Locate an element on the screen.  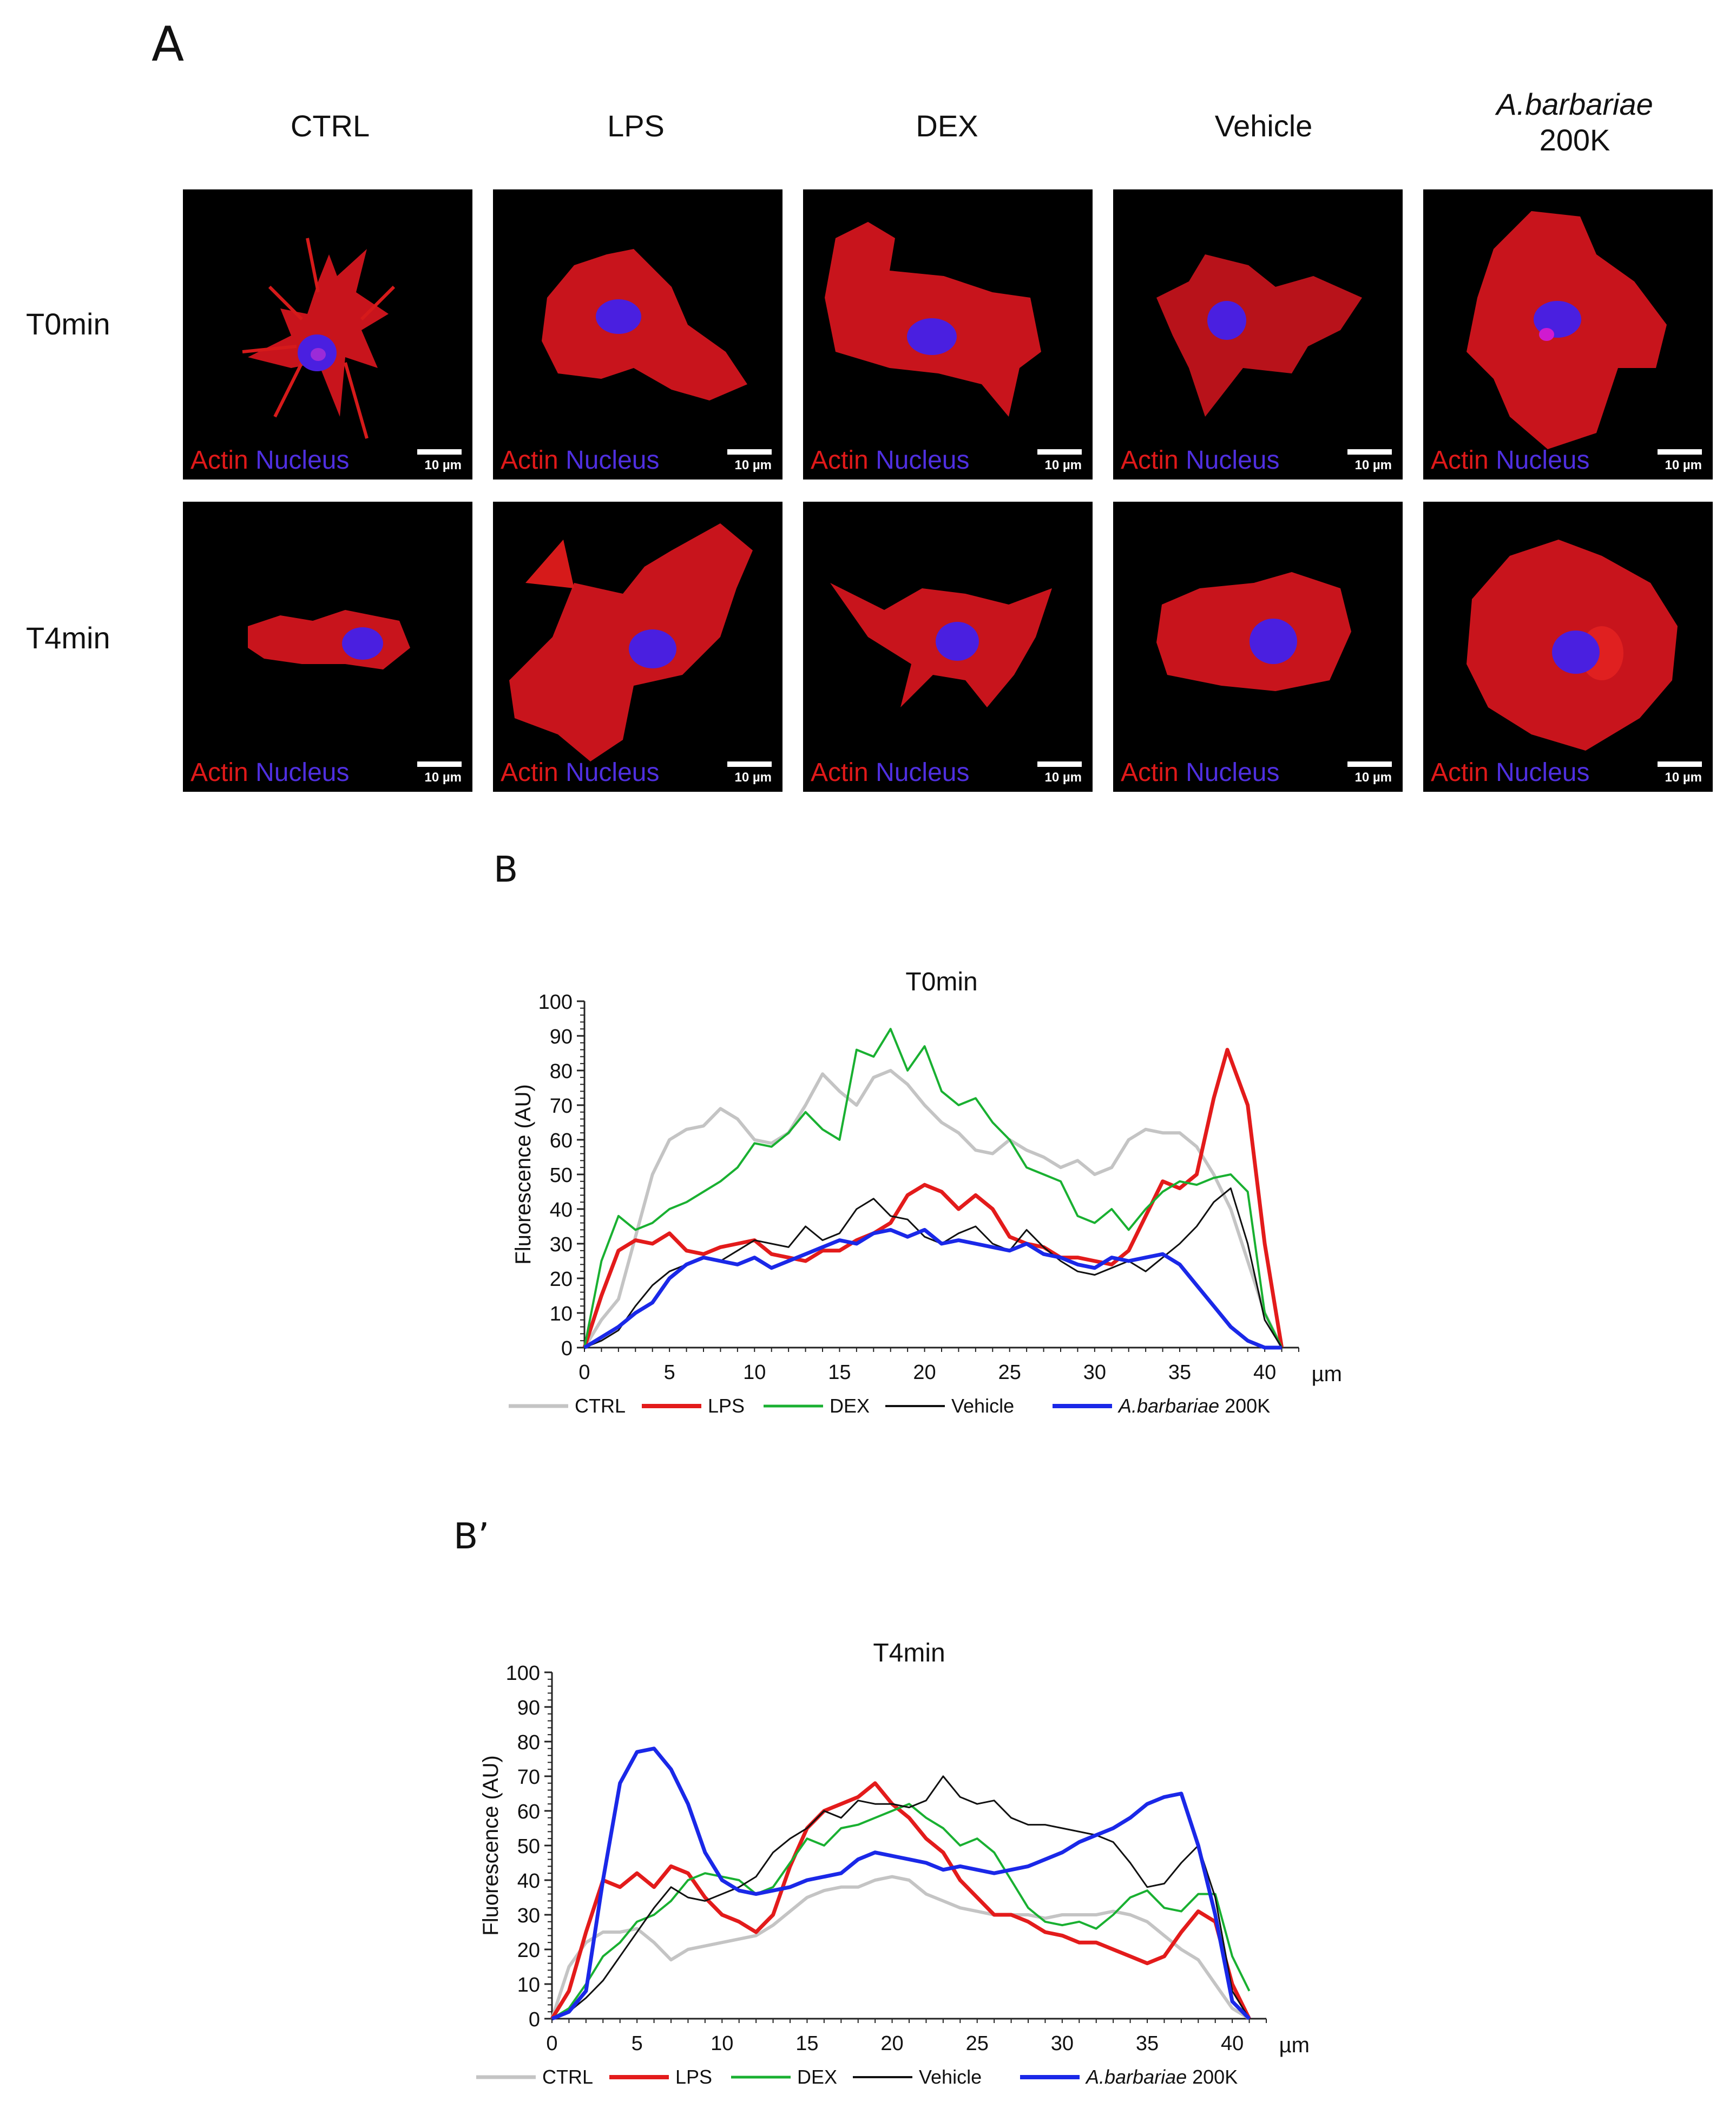
x-tick-label: 20 is located at coordinates (892, 2043).